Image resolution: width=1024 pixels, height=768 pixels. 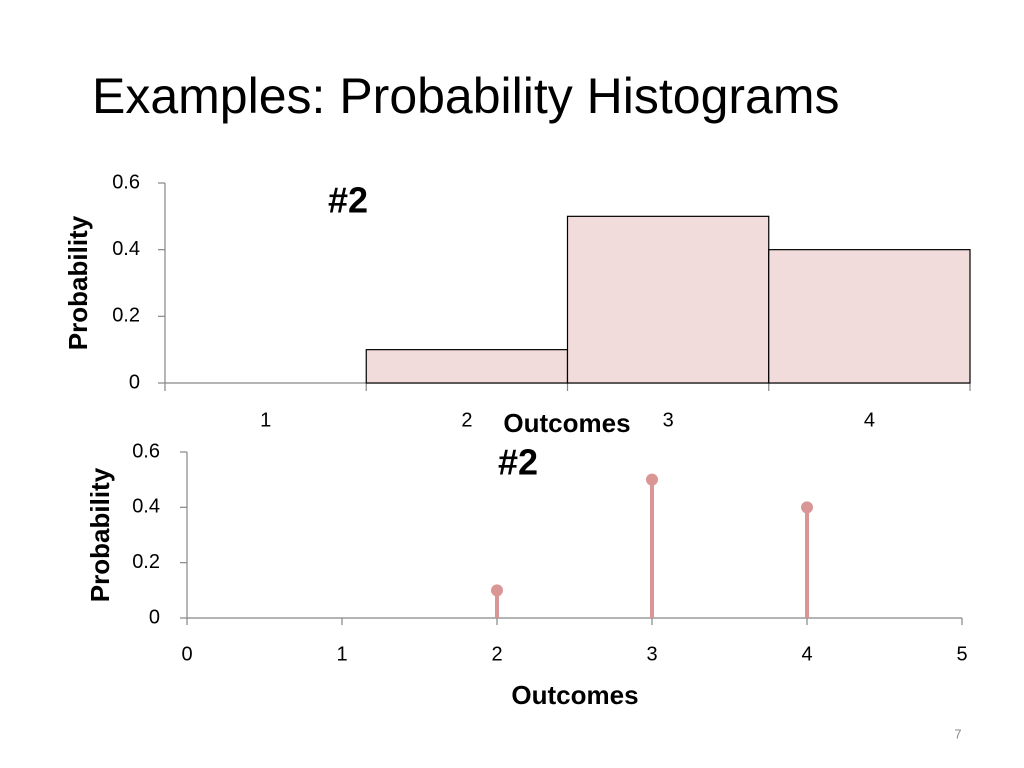 I want to click on slide-title: Examples: Probability Histograms, so click(x=466, y=96).